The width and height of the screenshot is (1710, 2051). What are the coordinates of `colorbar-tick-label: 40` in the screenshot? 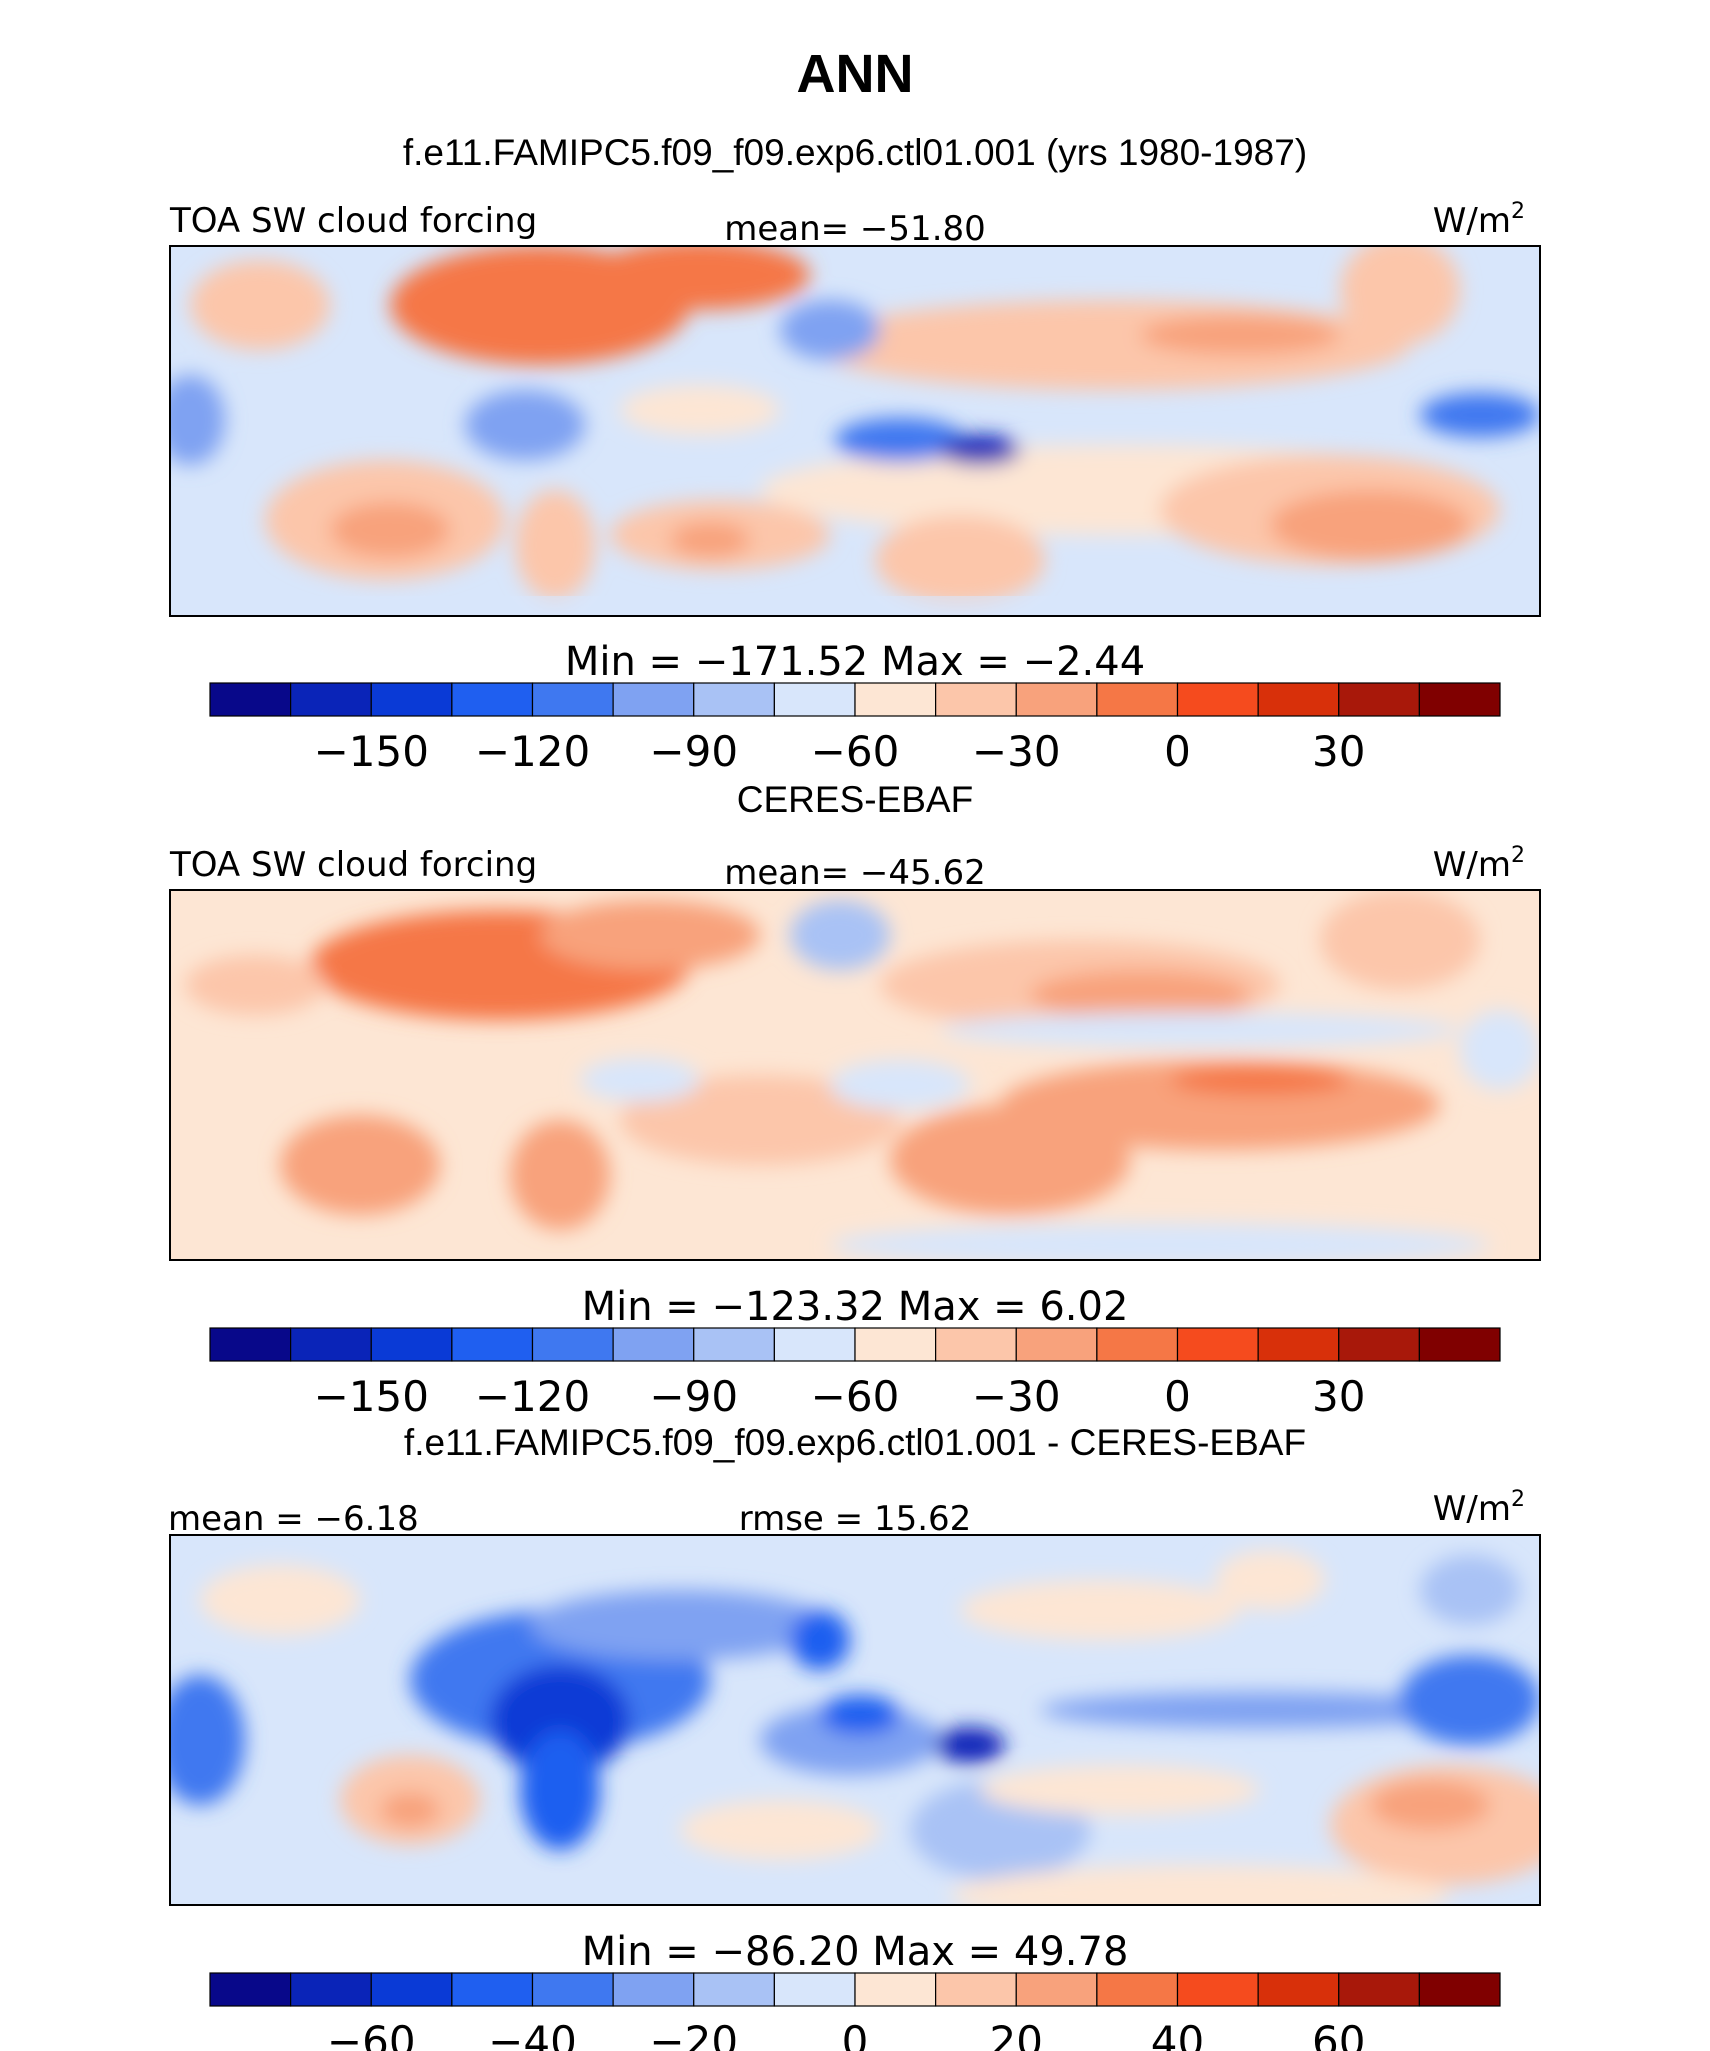 It's located at (1177, 2034).